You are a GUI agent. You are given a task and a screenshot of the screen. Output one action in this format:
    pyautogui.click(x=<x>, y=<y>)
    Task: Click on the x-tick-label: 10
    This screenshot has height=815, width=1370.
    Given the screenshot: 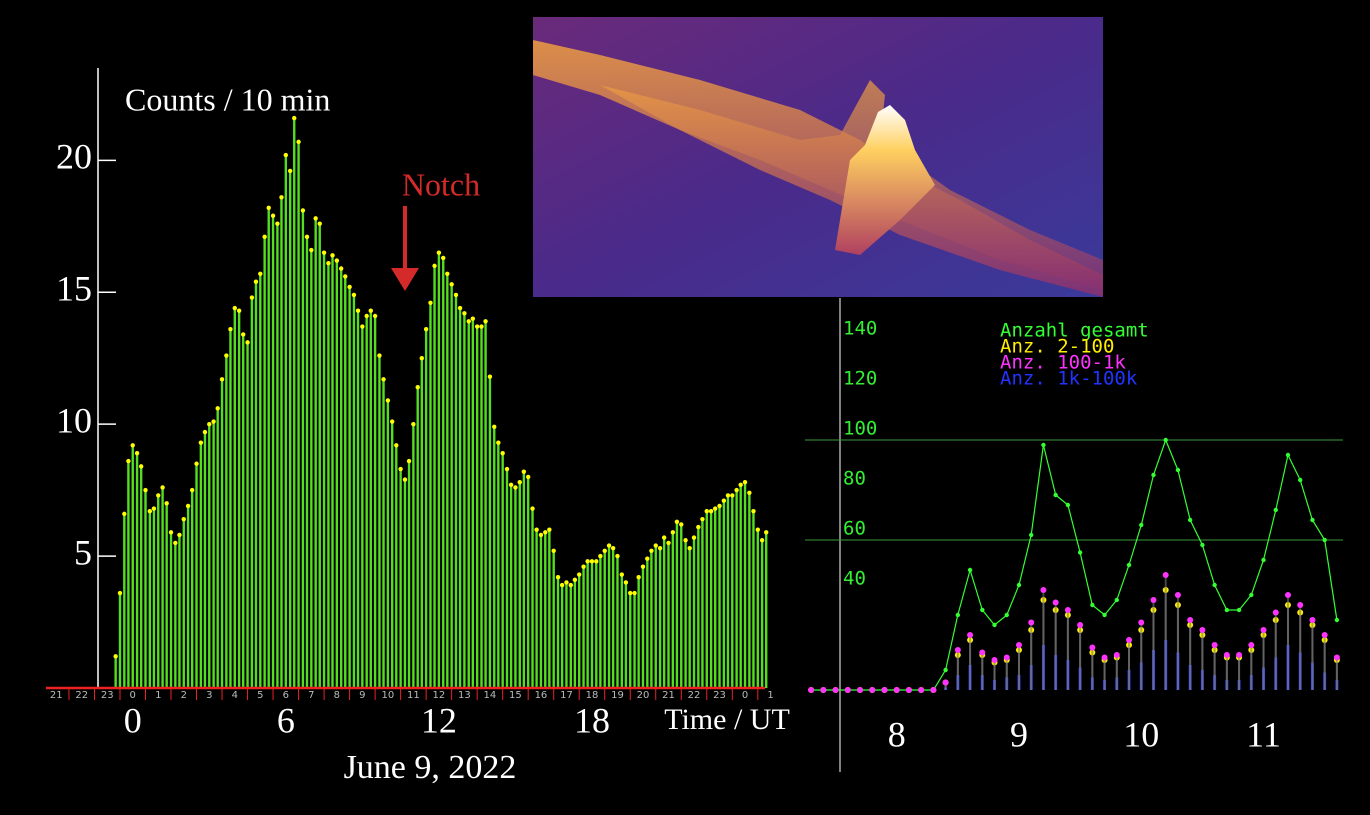 What is the action you would take?
    pyautogui.click(x=1141, y=734)
    